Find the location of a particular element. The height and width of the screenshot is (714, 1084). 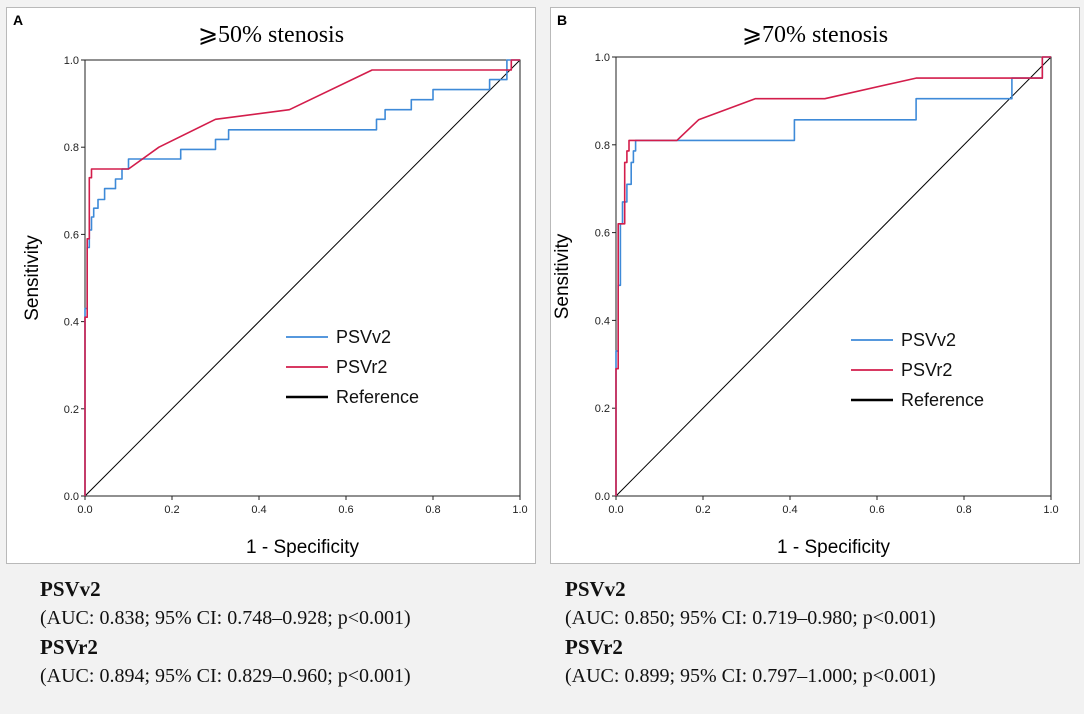

chart-title: ⩾50% stenosis is located at coordinates (271, 35).